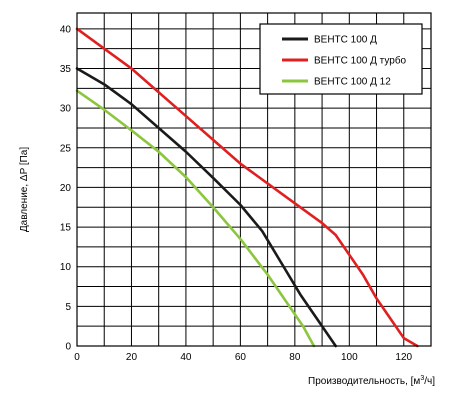  Describe the element at coordinates (68, 347) in the screenshot. I see `y-tick-label: 0` at that location.